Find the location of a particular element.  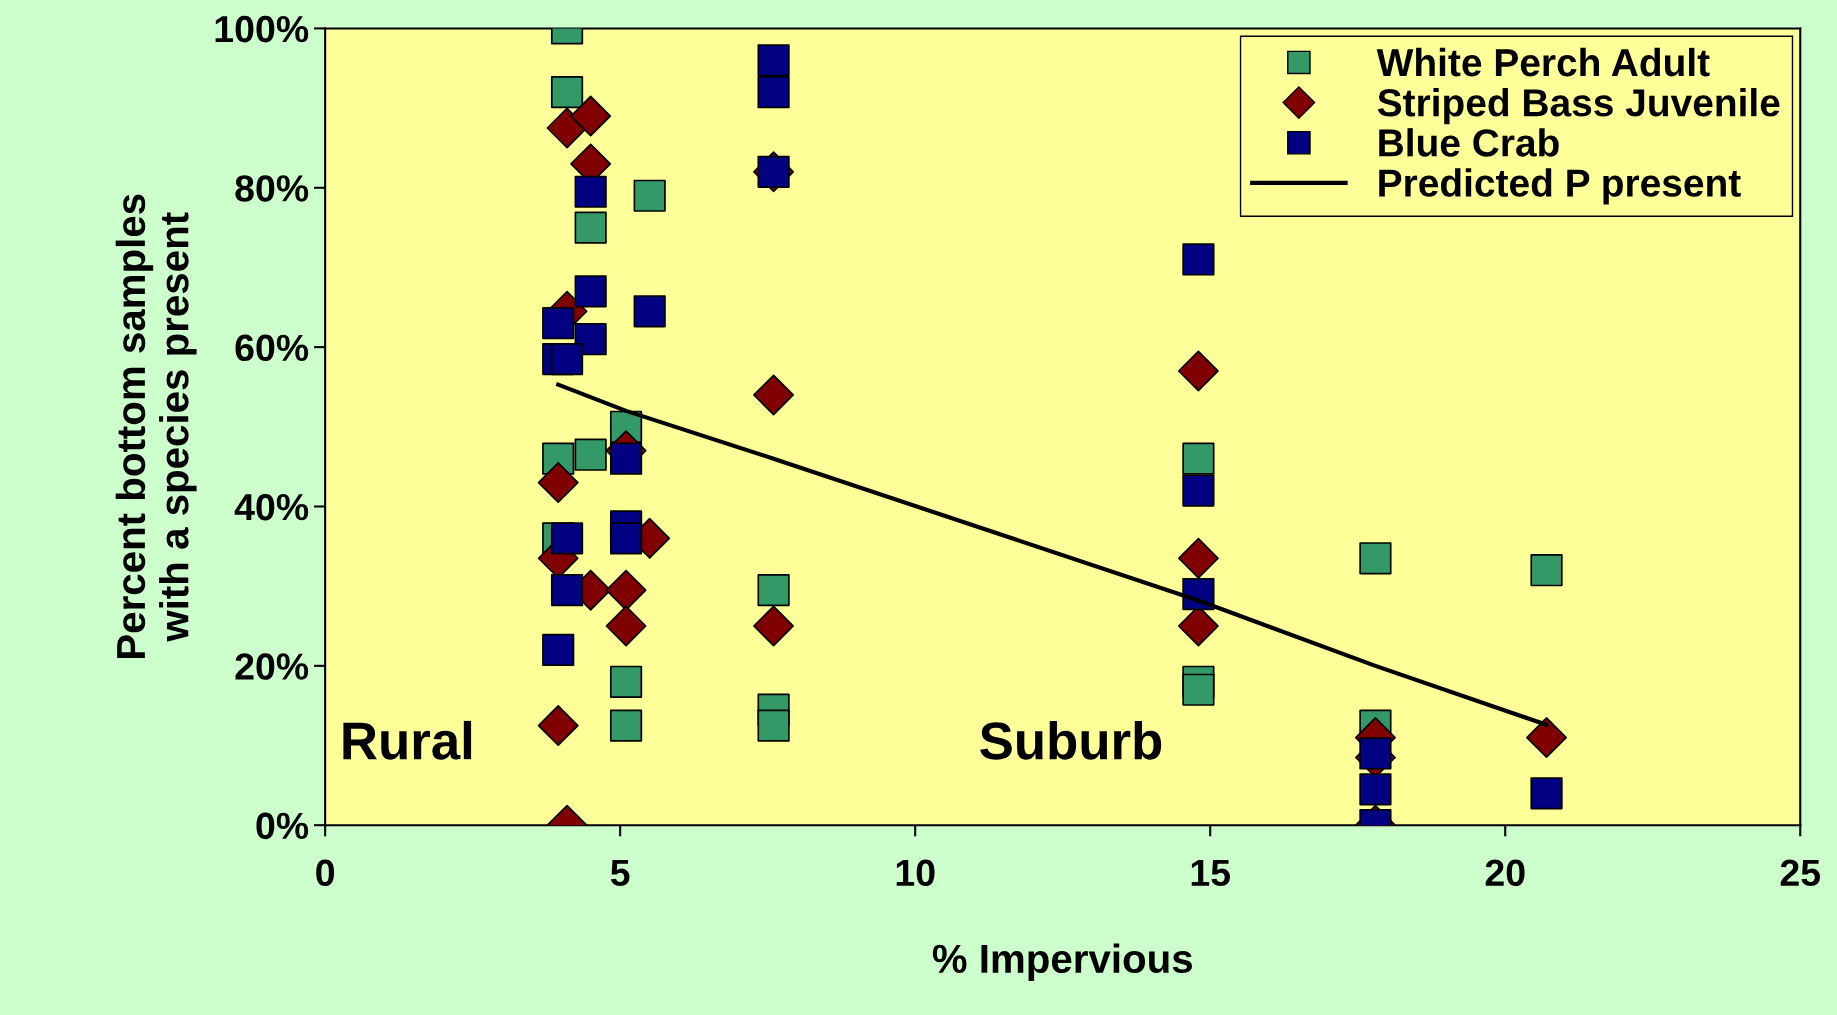

annotation: Suburb is located at coordinates (1071, 740).